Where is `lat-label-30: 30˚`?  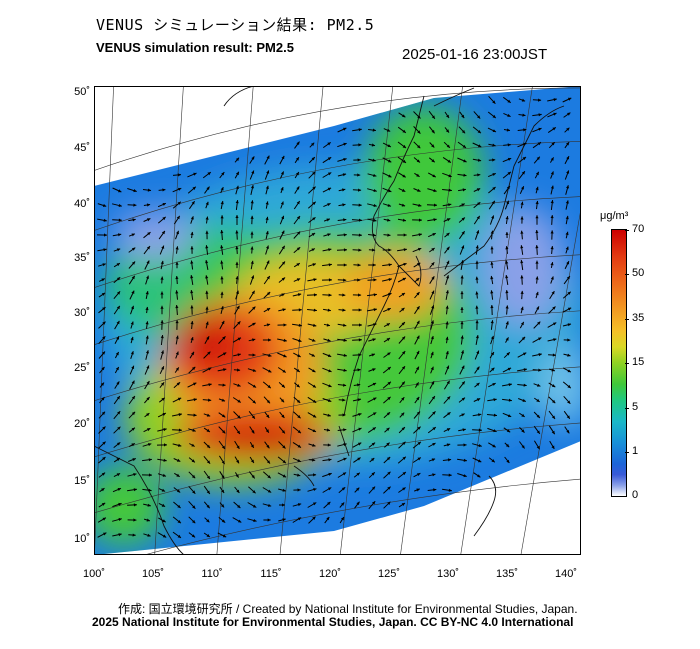 lat-label-30: 30˚ is located at coordinates (82, 313).